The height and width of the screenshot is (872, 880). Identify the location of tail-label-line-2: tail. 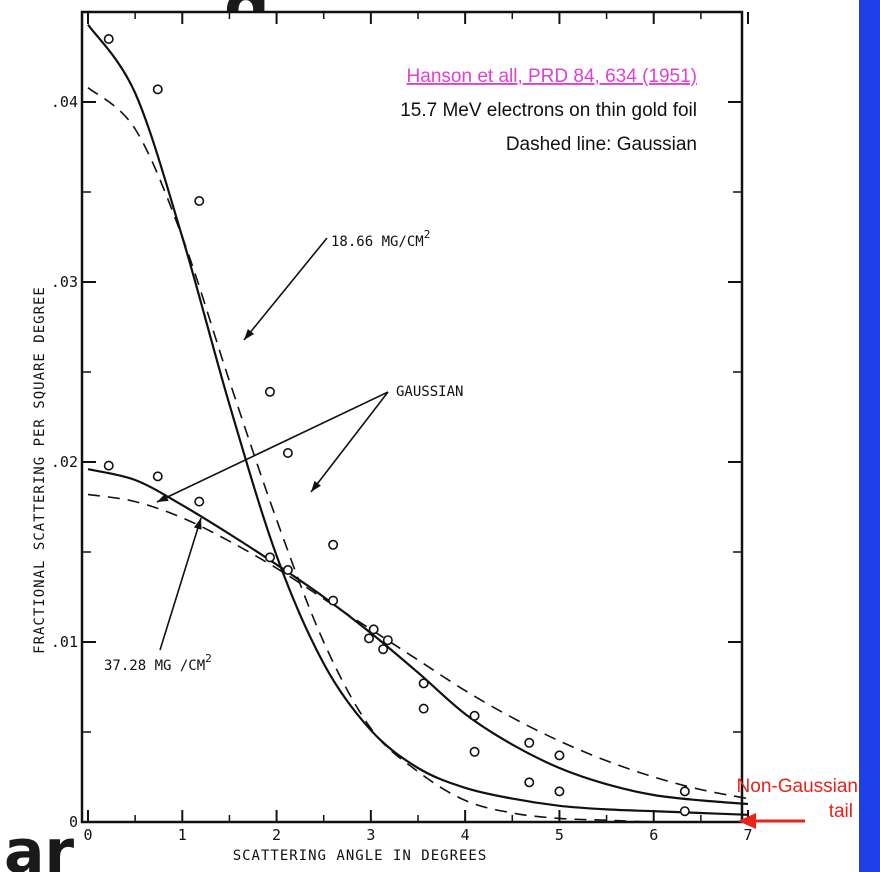
(841, 811).